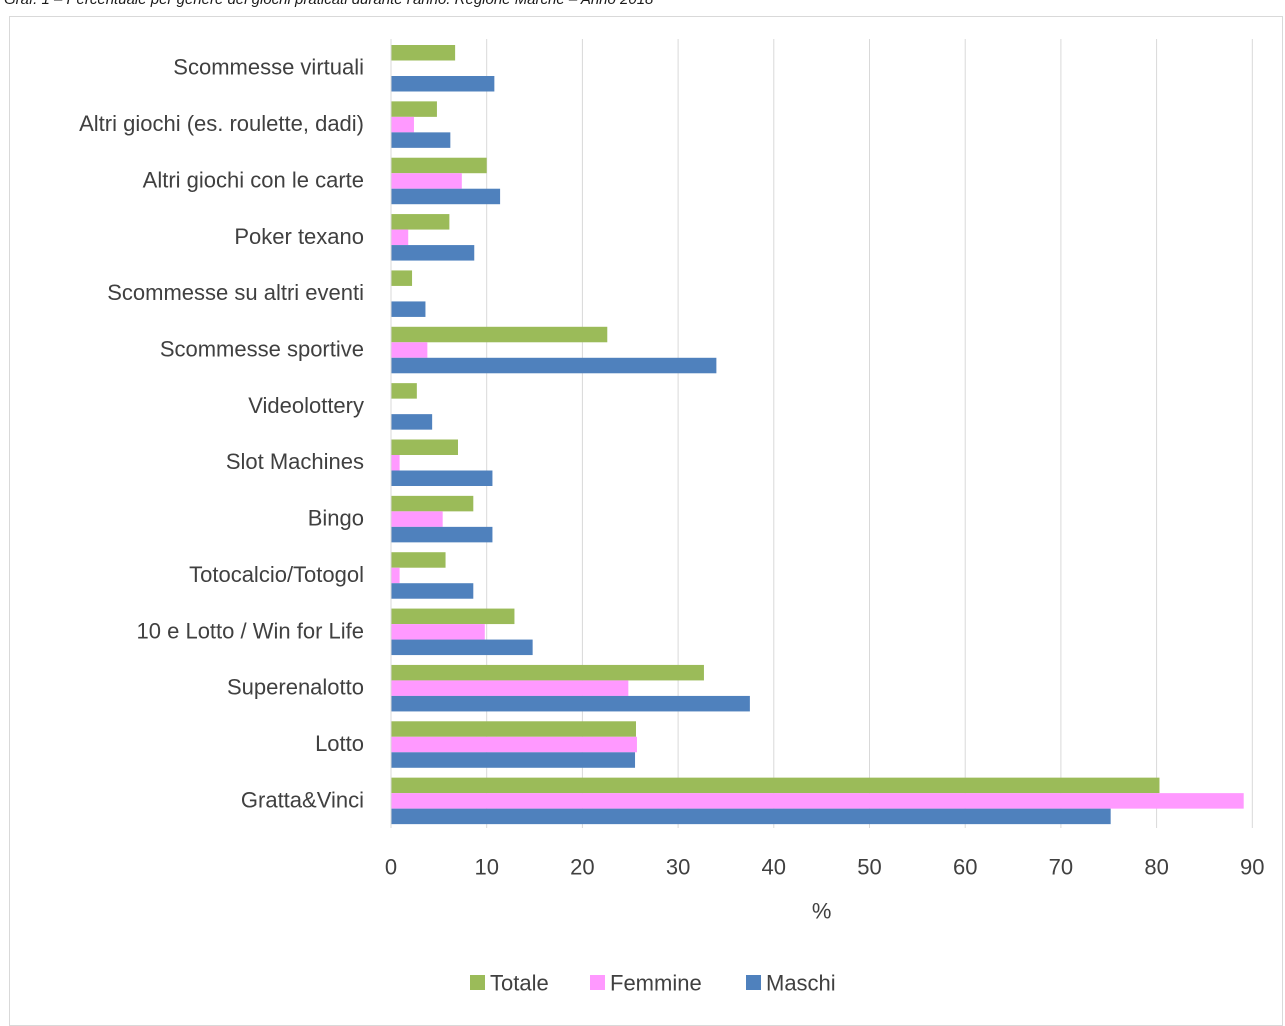  What do you see at coordinates (421, 140) in the screenshot?
I see `bar-maschi-altri-giochi-es-roulette-dadi` at bounding box center [421, 140].